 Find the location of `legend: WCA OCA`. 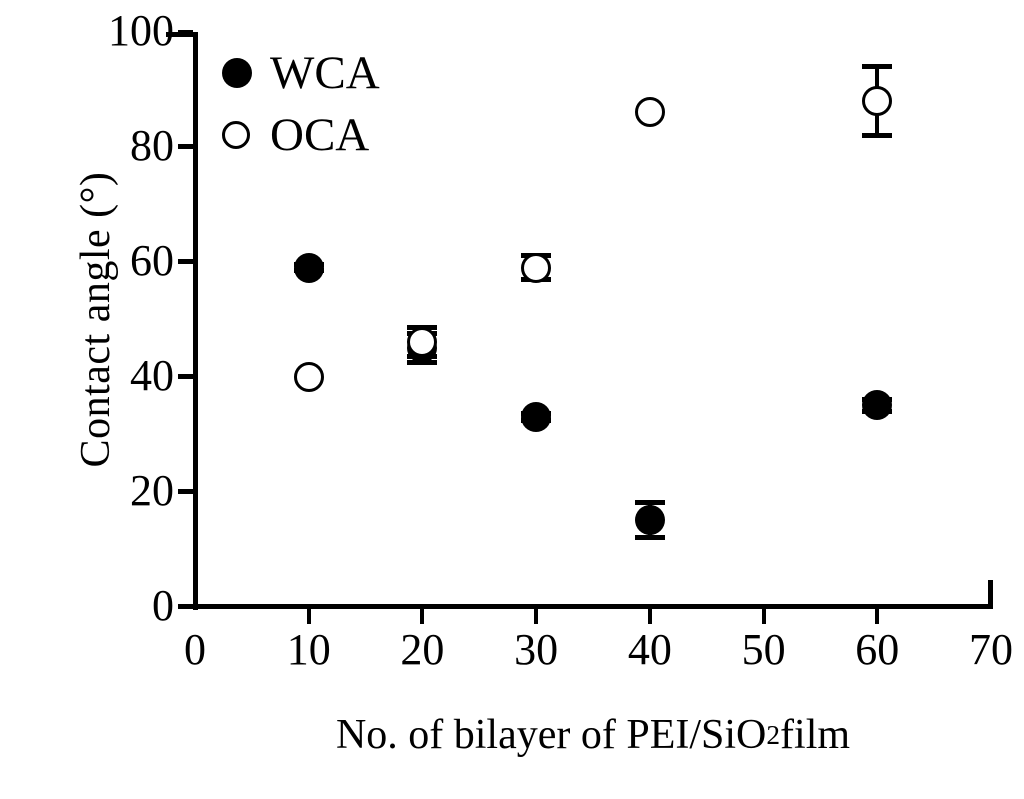

legend: WCA OCA is located at coordinates (367, 104).